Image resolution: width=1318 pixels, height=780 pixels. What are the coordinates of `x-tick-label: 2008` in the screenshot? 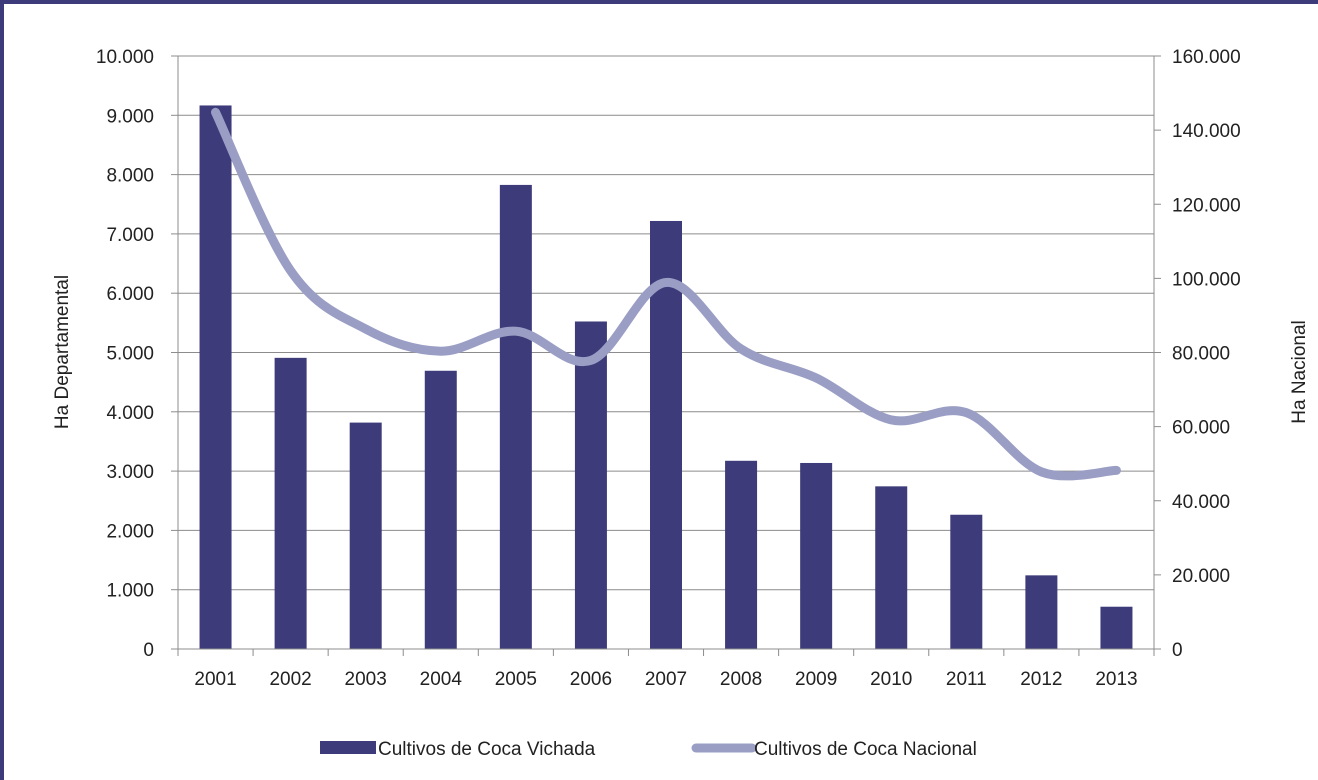 It's located at (741, 679).